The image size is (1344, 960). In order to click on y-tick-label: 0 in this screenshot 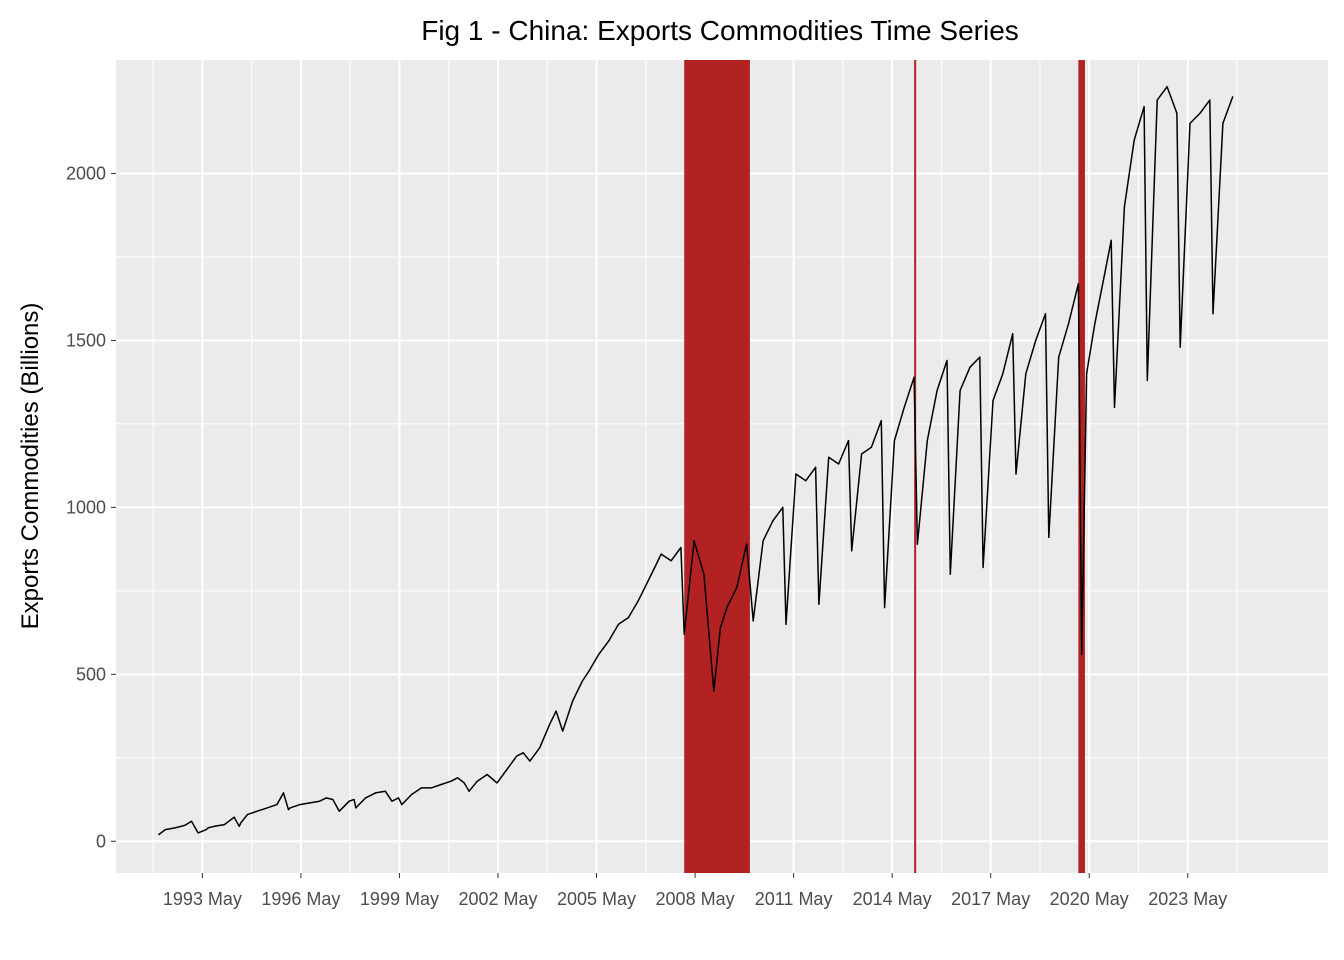, I will do `click(101, 841)`.